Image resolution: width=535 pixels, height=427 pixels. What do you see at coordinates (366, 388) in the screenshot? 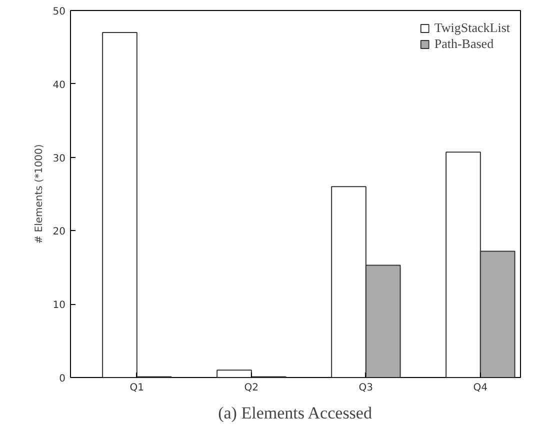
I see `x-tick-label: Q3` at bounding box center [366, 388].